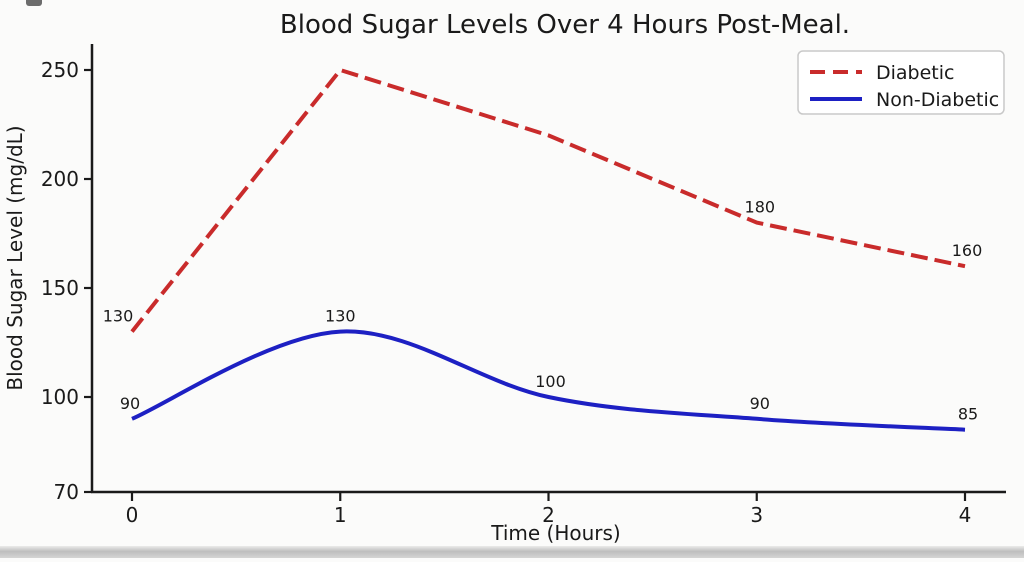 The image size is (1024, 562). I want to click on x-tick-label: 2, so click(548, 515).